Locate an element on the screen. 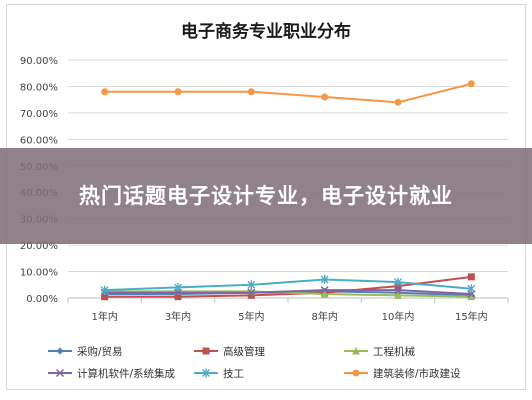 The width and height of the screenshot is (532, 400). x-tick-label: 5年内 is located at coordinates (251, 316).